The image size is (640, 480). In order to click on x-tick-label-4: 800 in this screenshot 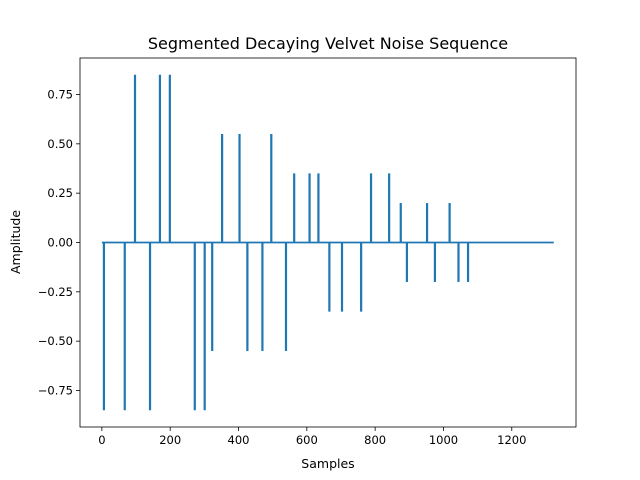, I will do `click(375, 440)`.